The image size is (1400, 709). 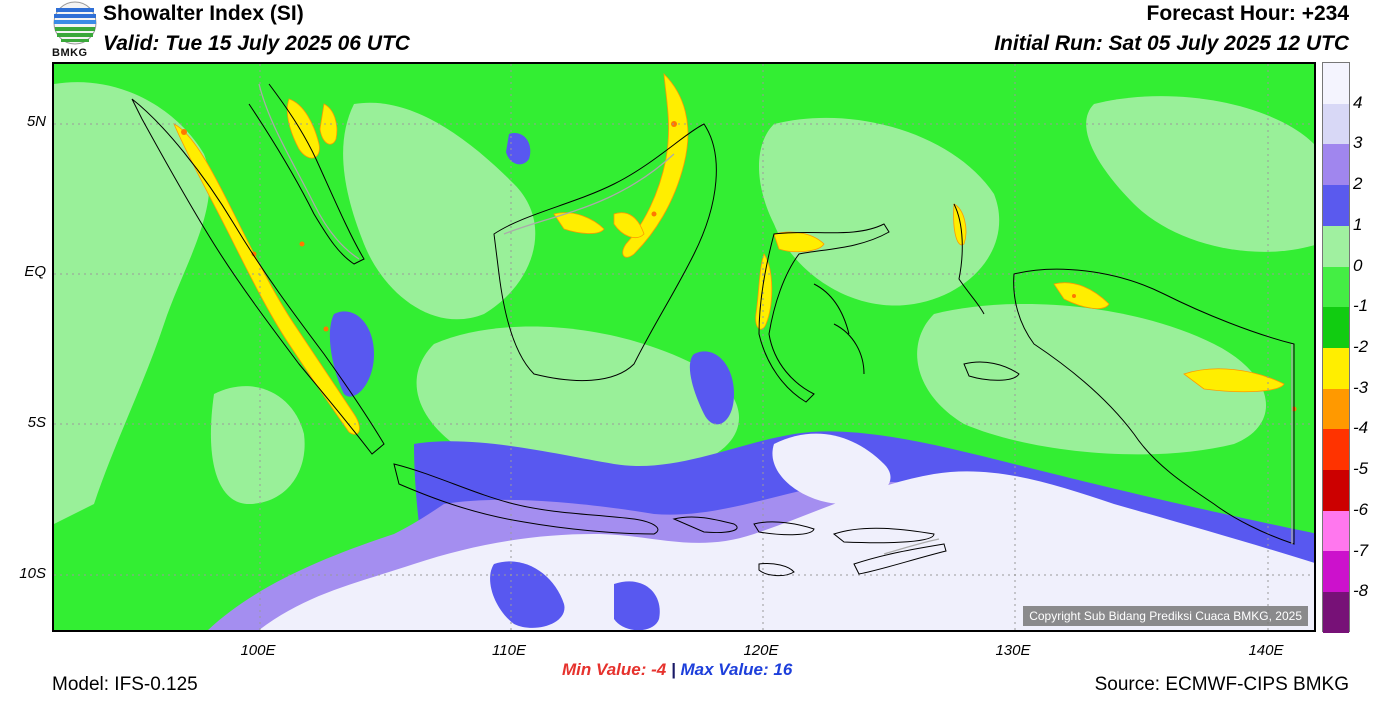 What do you see at coordinates (1248, 13) in the screenshot?
I see `forecast-hour: Forecast Hour: +234` at bounding box center [1248, 13].